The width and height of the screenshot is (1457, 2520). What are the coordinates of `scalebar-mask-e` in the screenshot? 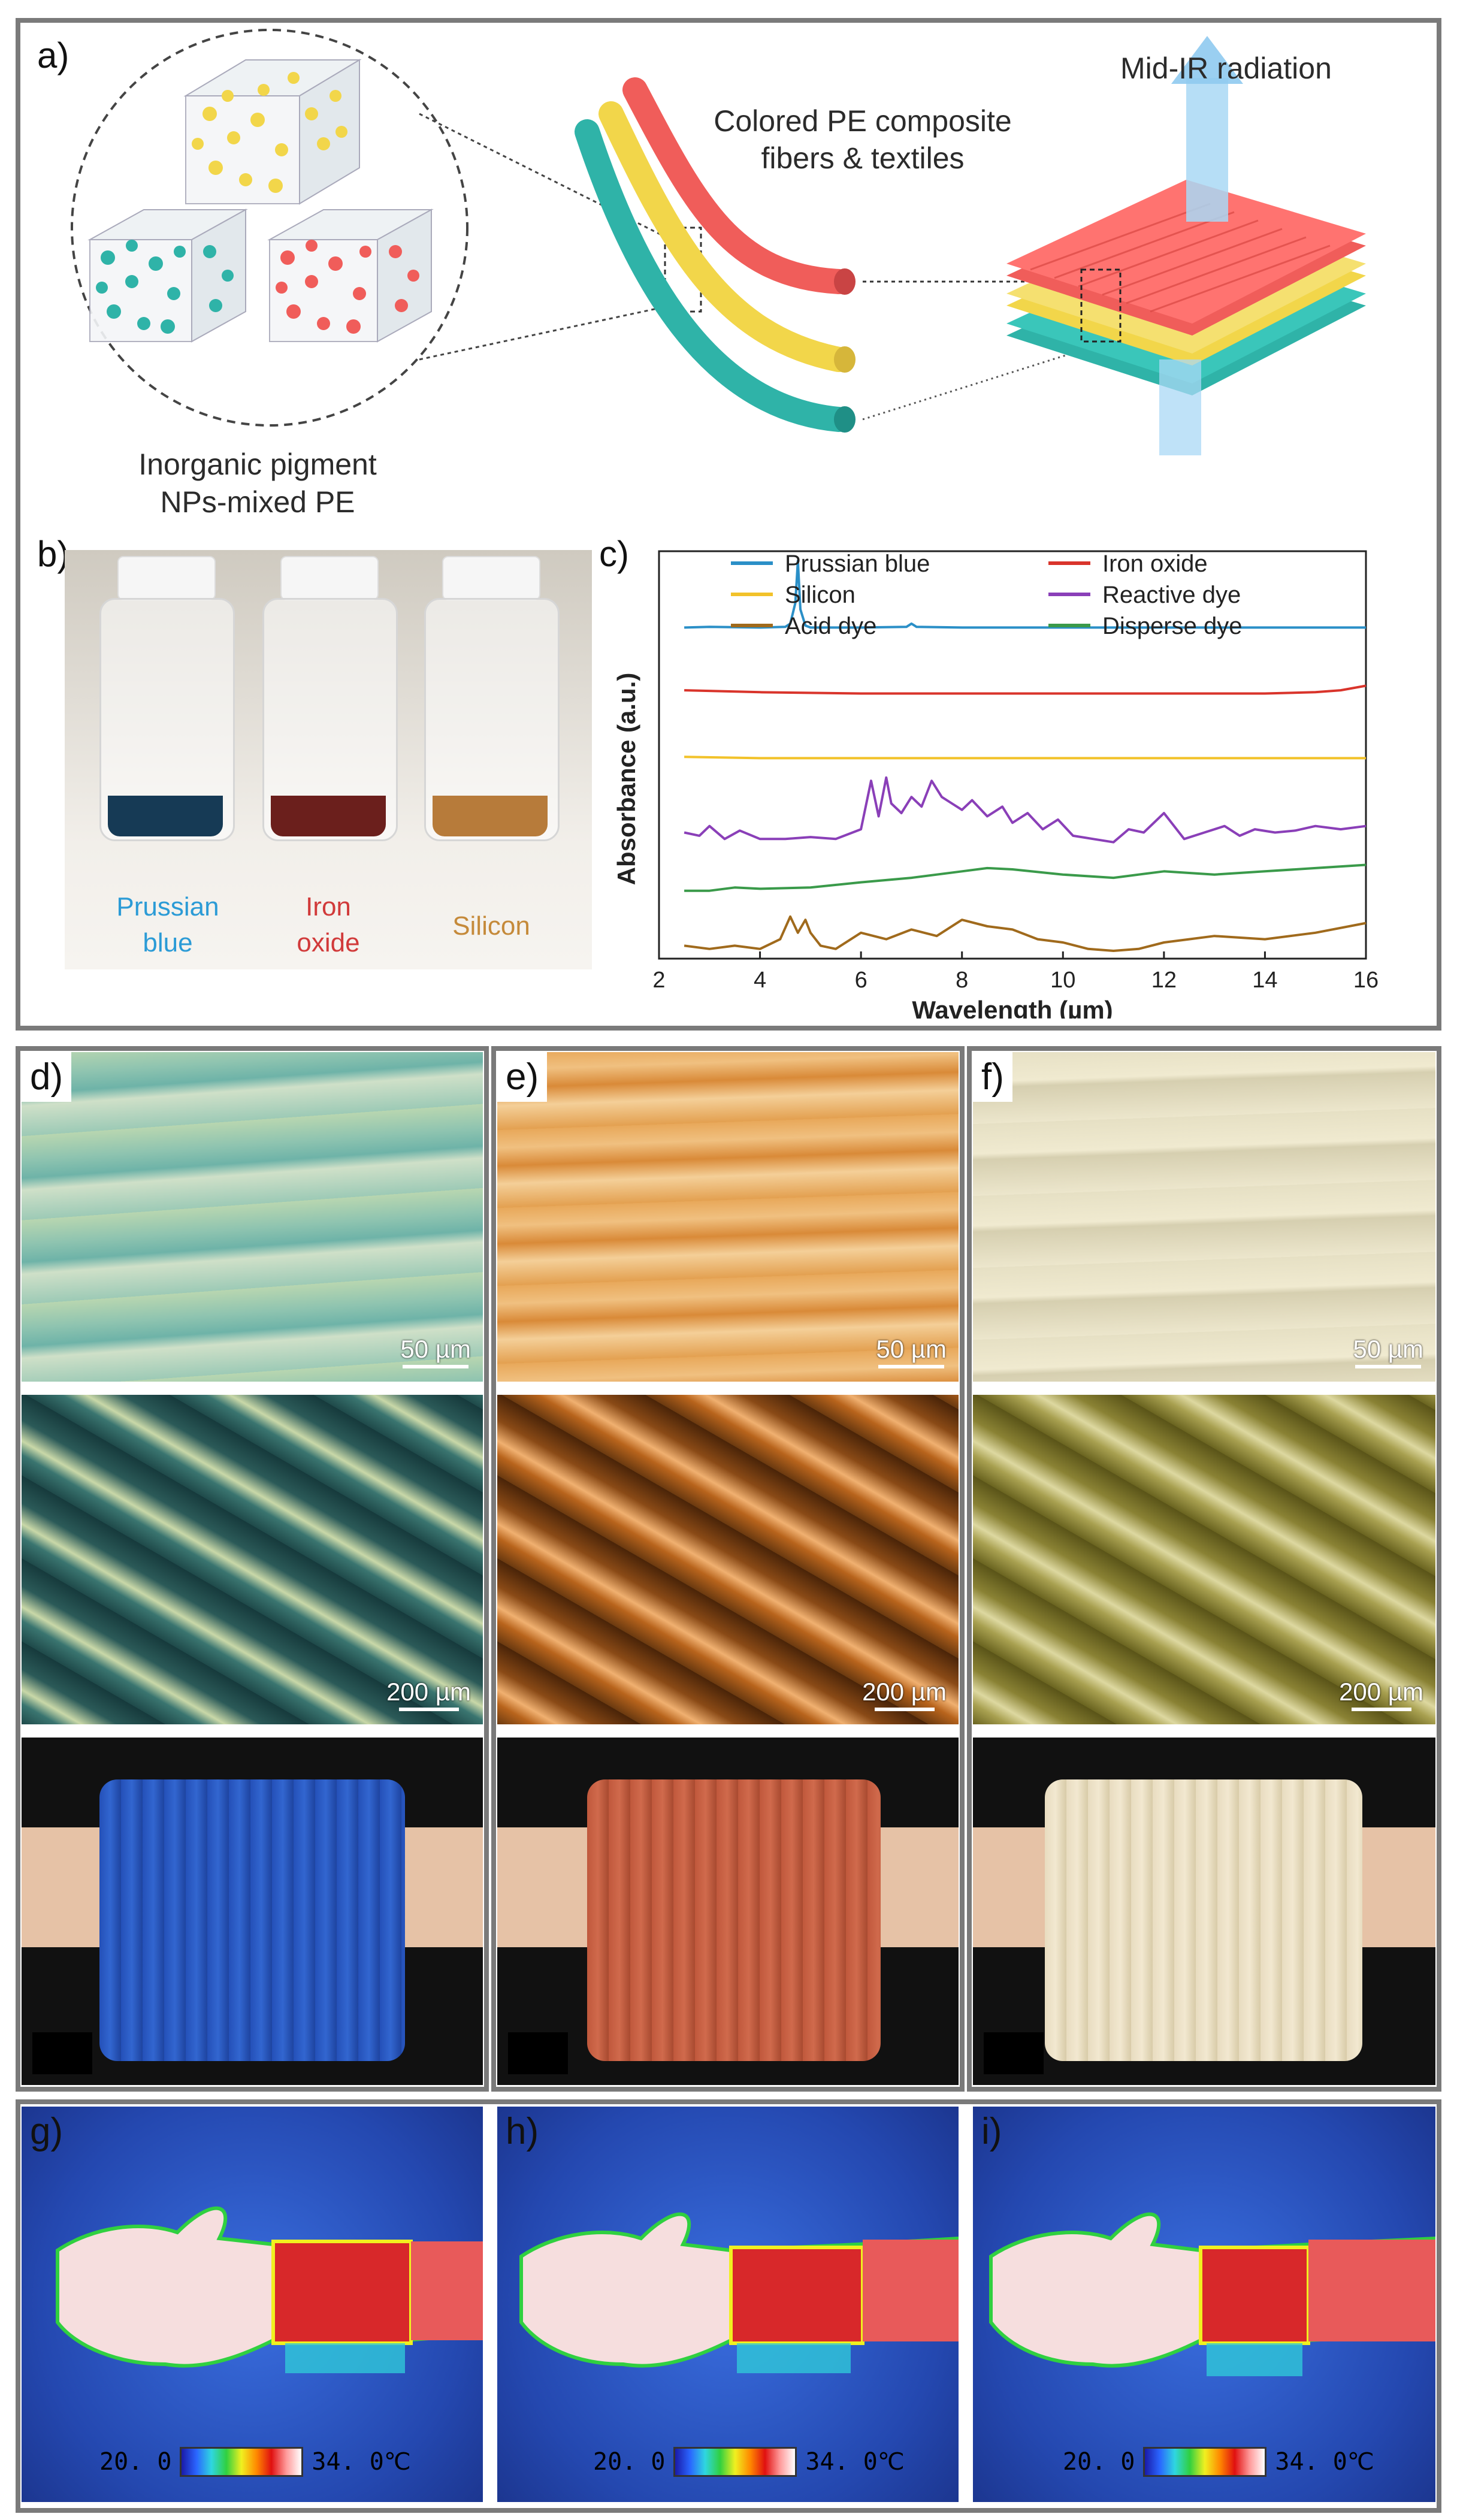 It's located at (538, 2053).